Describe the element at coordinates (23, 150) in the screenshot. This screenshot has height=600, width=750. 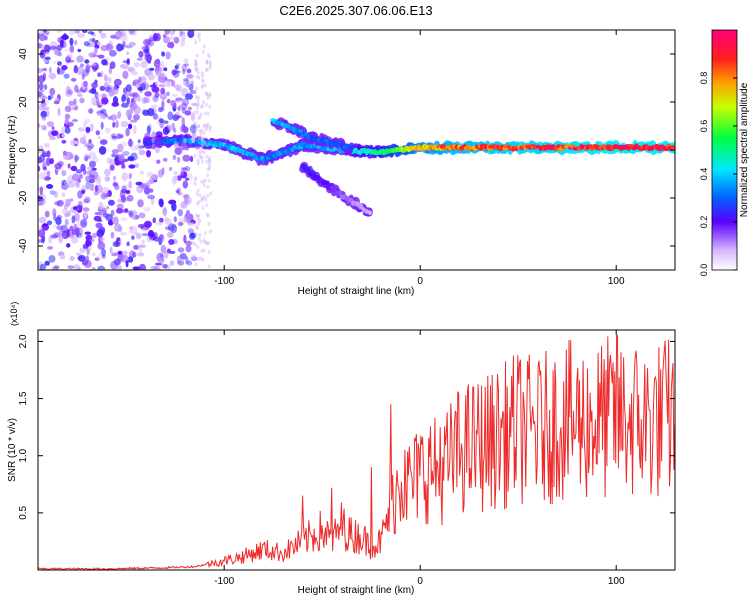
I see `y-tick-label: 0` at that location.